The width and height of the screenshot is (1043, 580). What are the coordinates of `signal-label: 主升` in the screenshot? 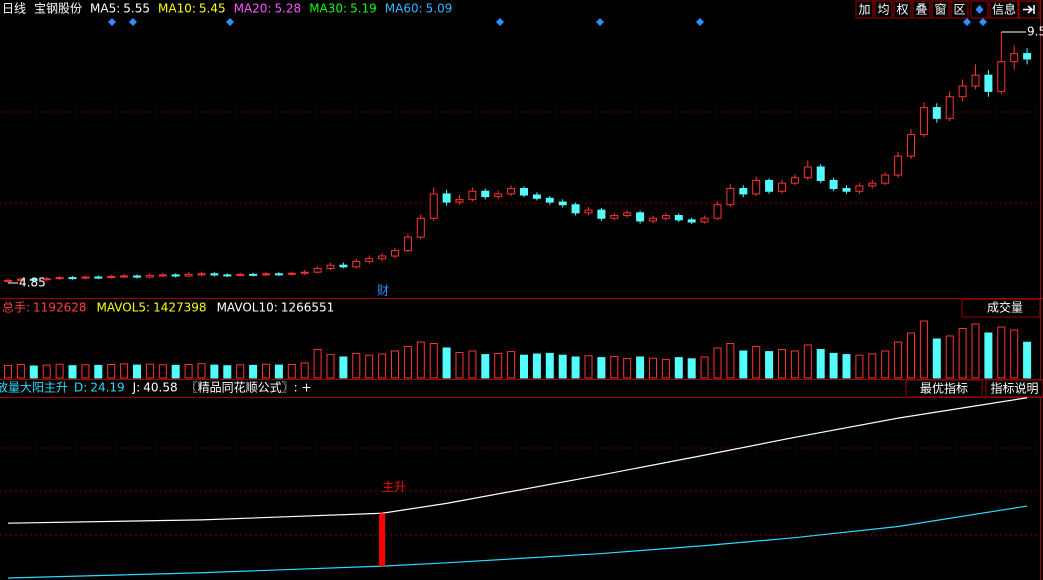 It's located at (394, 487).